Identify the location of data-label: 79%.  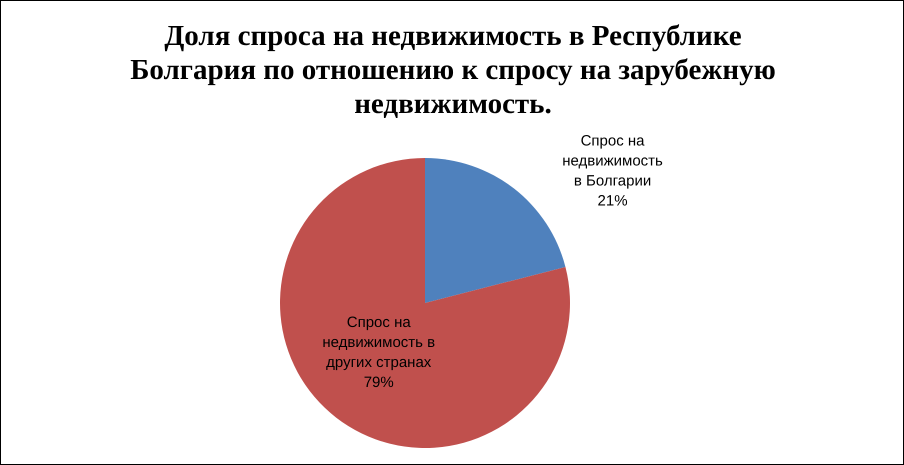
(379, 383).